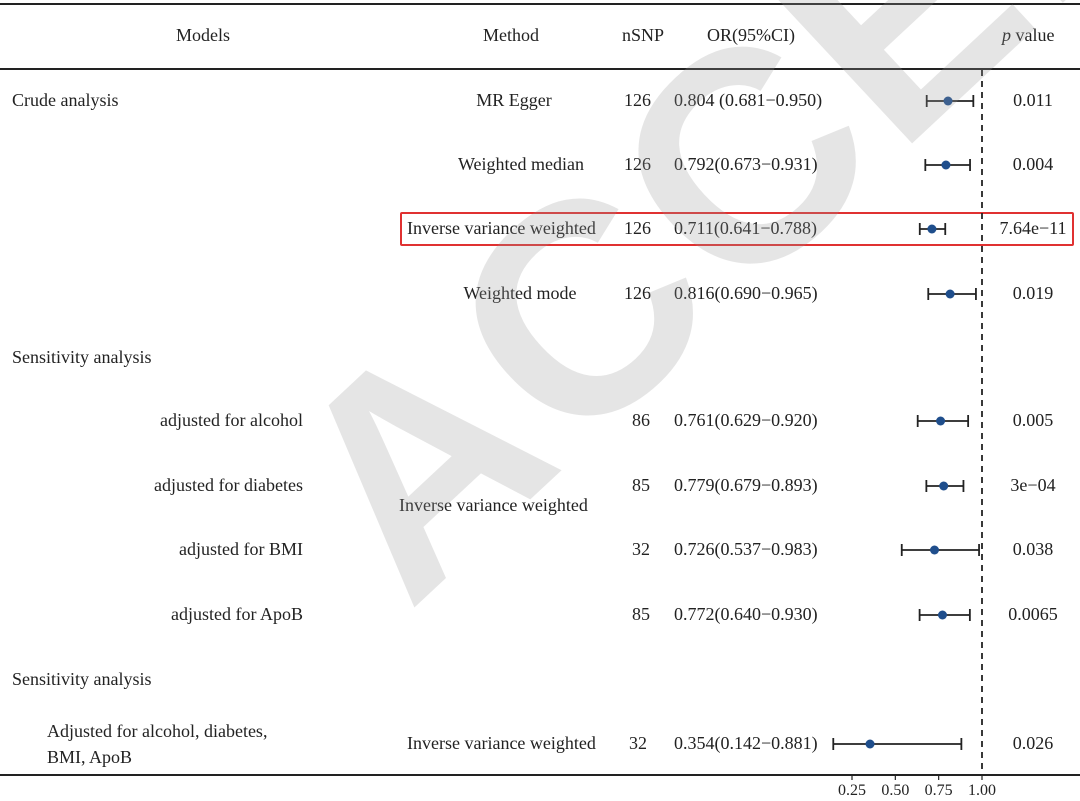 Image resolution: width=1080 pixels, height=801 pixels. Describe the element at coordinates (228, 485) in the screenshot. I see `subgroup-label: adjusted for diabetes` at that location.